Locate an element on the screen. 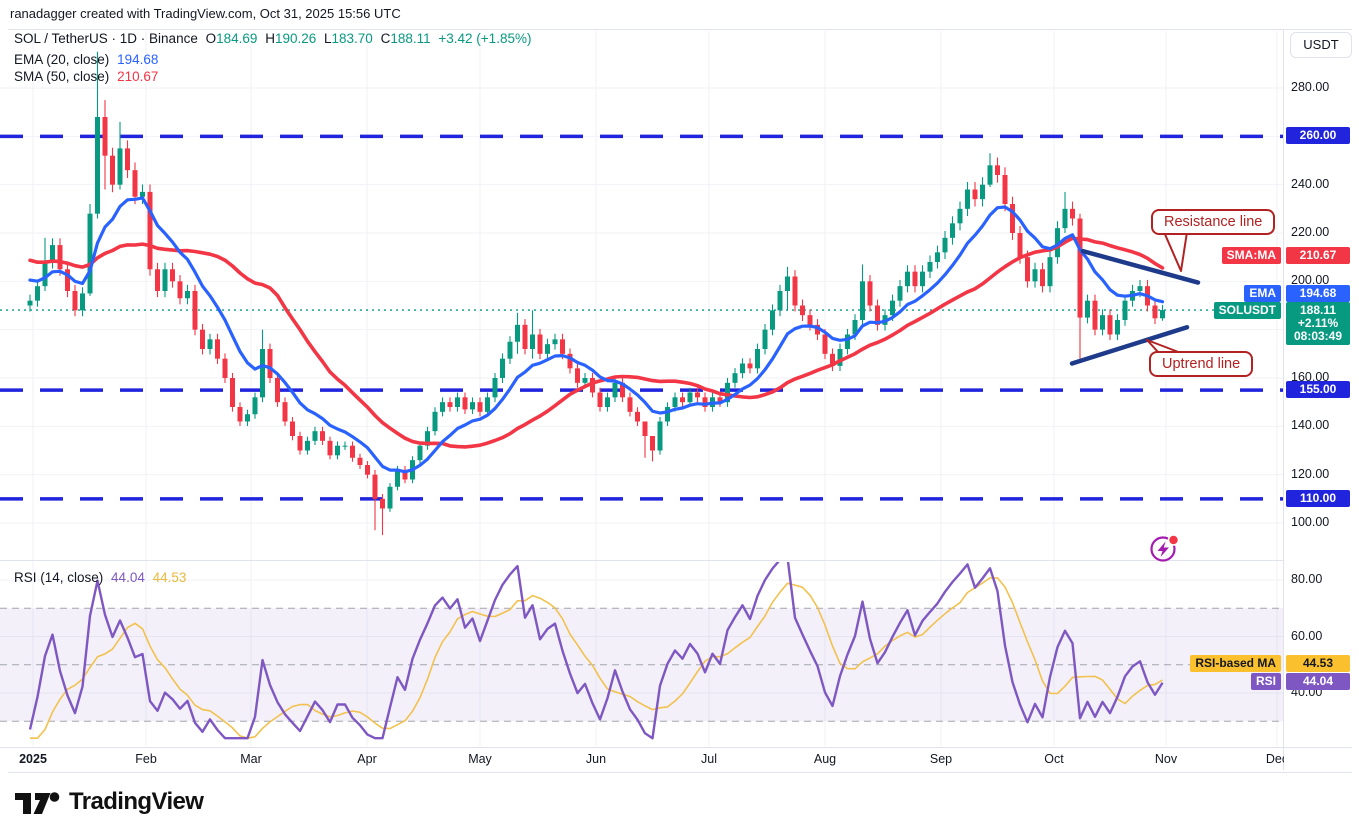 Image resolution: width=1359 pixels, height=833 pixels. time-tick-label: Aug is located at coordinates (825, 759).